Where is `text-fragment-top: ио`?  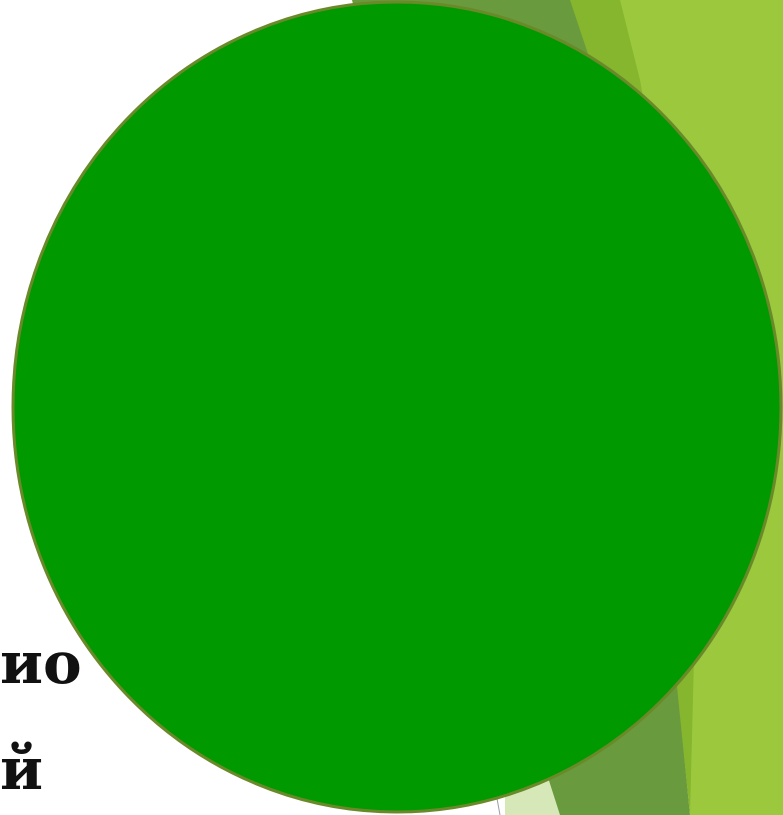
text-fragment-top: ио is located at coordinates (41, 663).